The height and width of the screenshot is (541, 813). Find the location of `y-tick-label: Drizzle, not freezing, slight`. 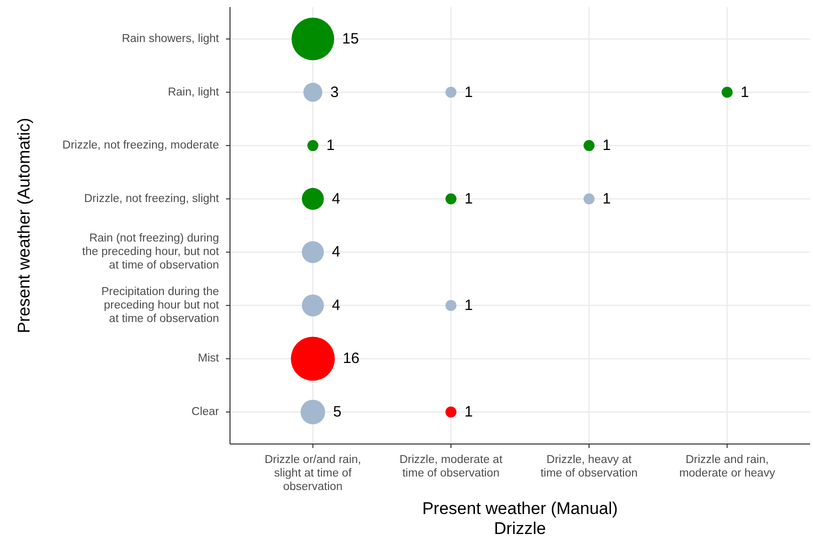

y-tick-label: Drizzle, not freezing, slight is located at coordinates (152, 198).